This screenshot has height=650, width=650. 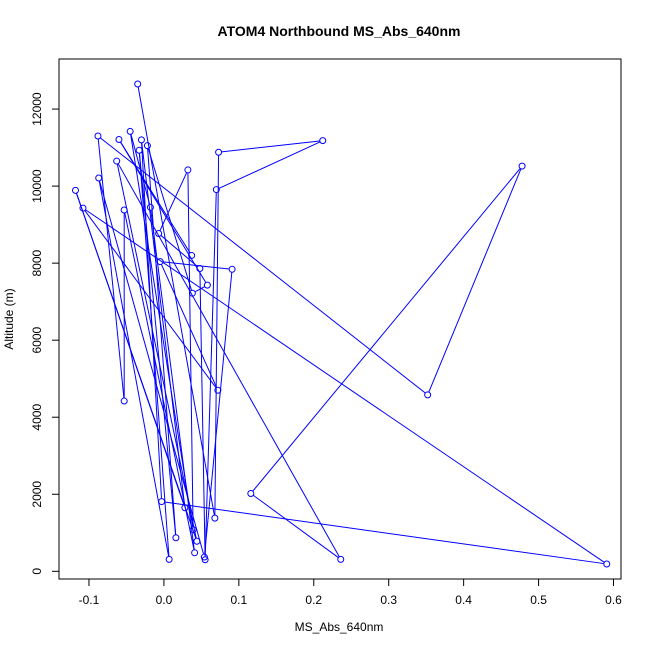 I want to click on y-axis-label: Altitude (m), so click(x=9, y=318).